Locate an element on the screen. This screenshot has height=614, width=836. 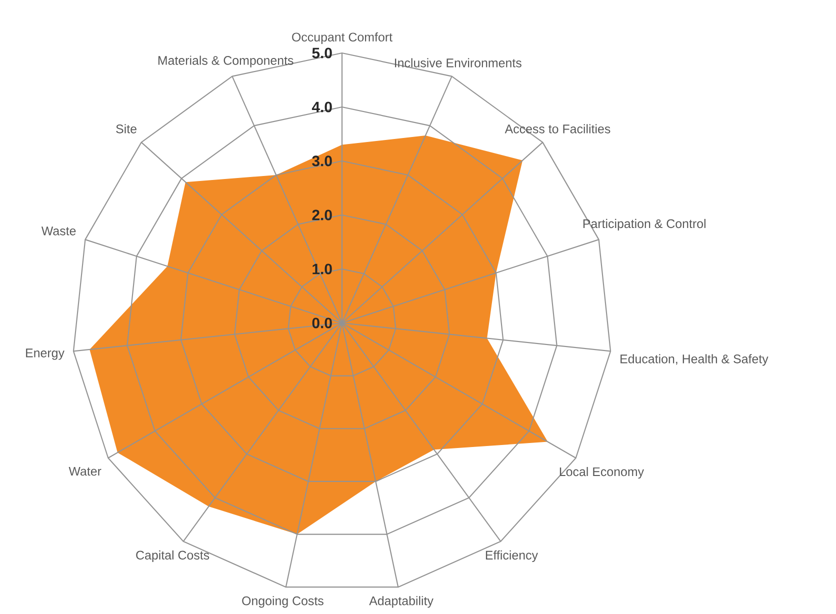
spoke-label: Inclusive Environments is located at coordinates (458, 63).